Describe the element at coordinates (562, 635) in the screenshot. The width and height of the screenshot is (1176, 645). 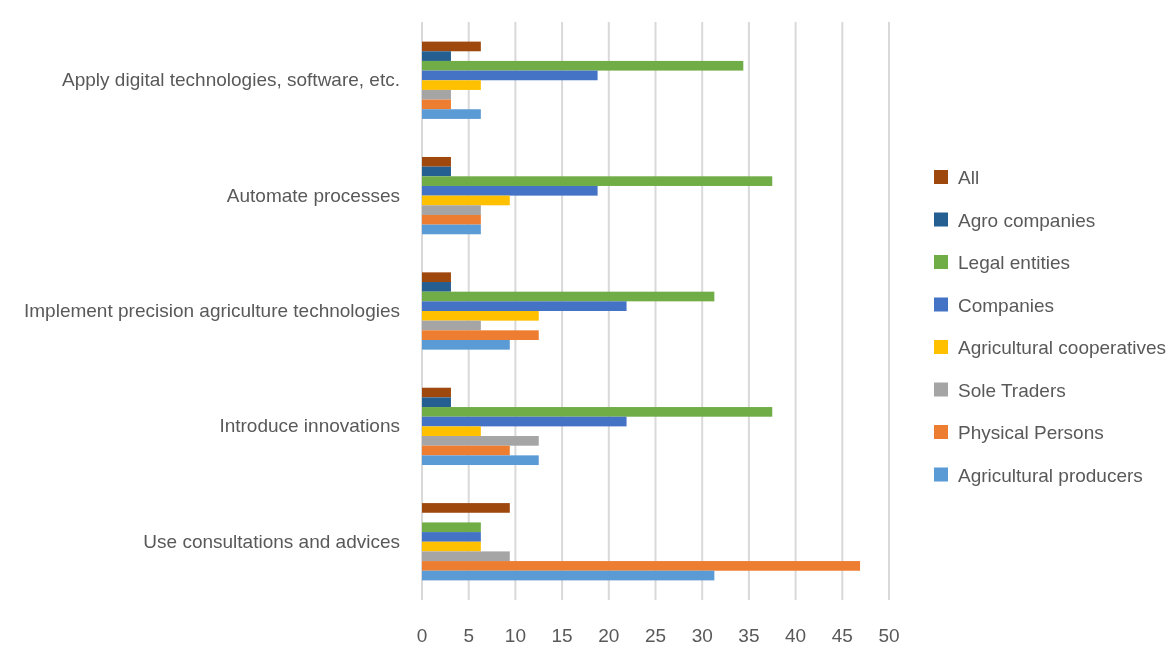
I see `x-tick-label: 15` at that location.